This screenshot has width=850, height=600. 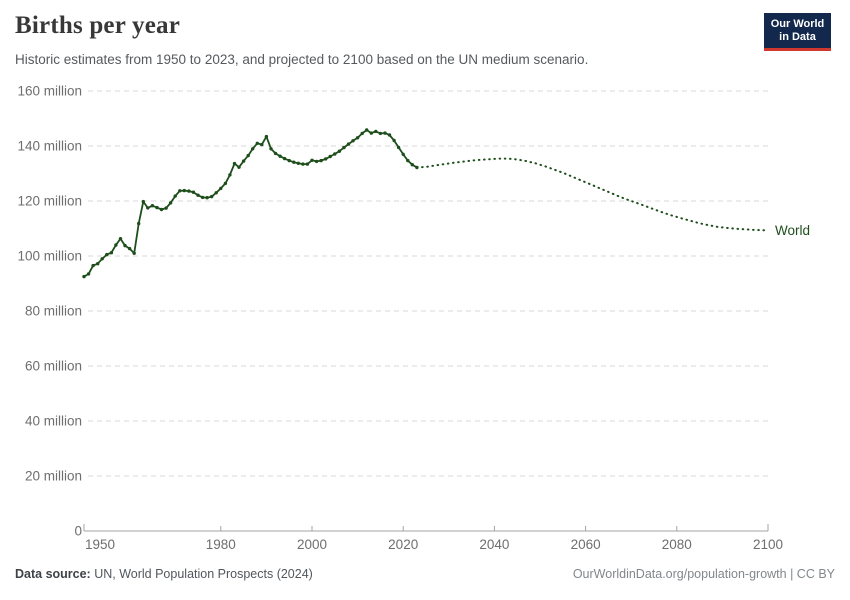 I want to click on x-axis-tick-label: 2100, so click(x=768, y=544).